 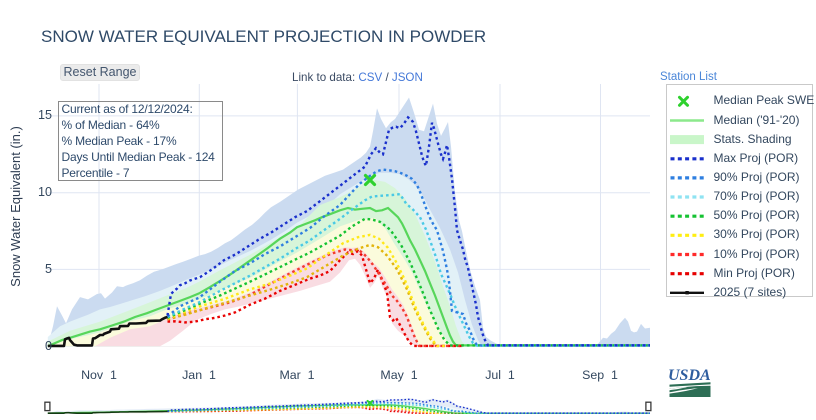 What do you see at coordinates (689, 375) in the screenshot?
I see `svg-text: USDA` at bounding box center [689, 375].